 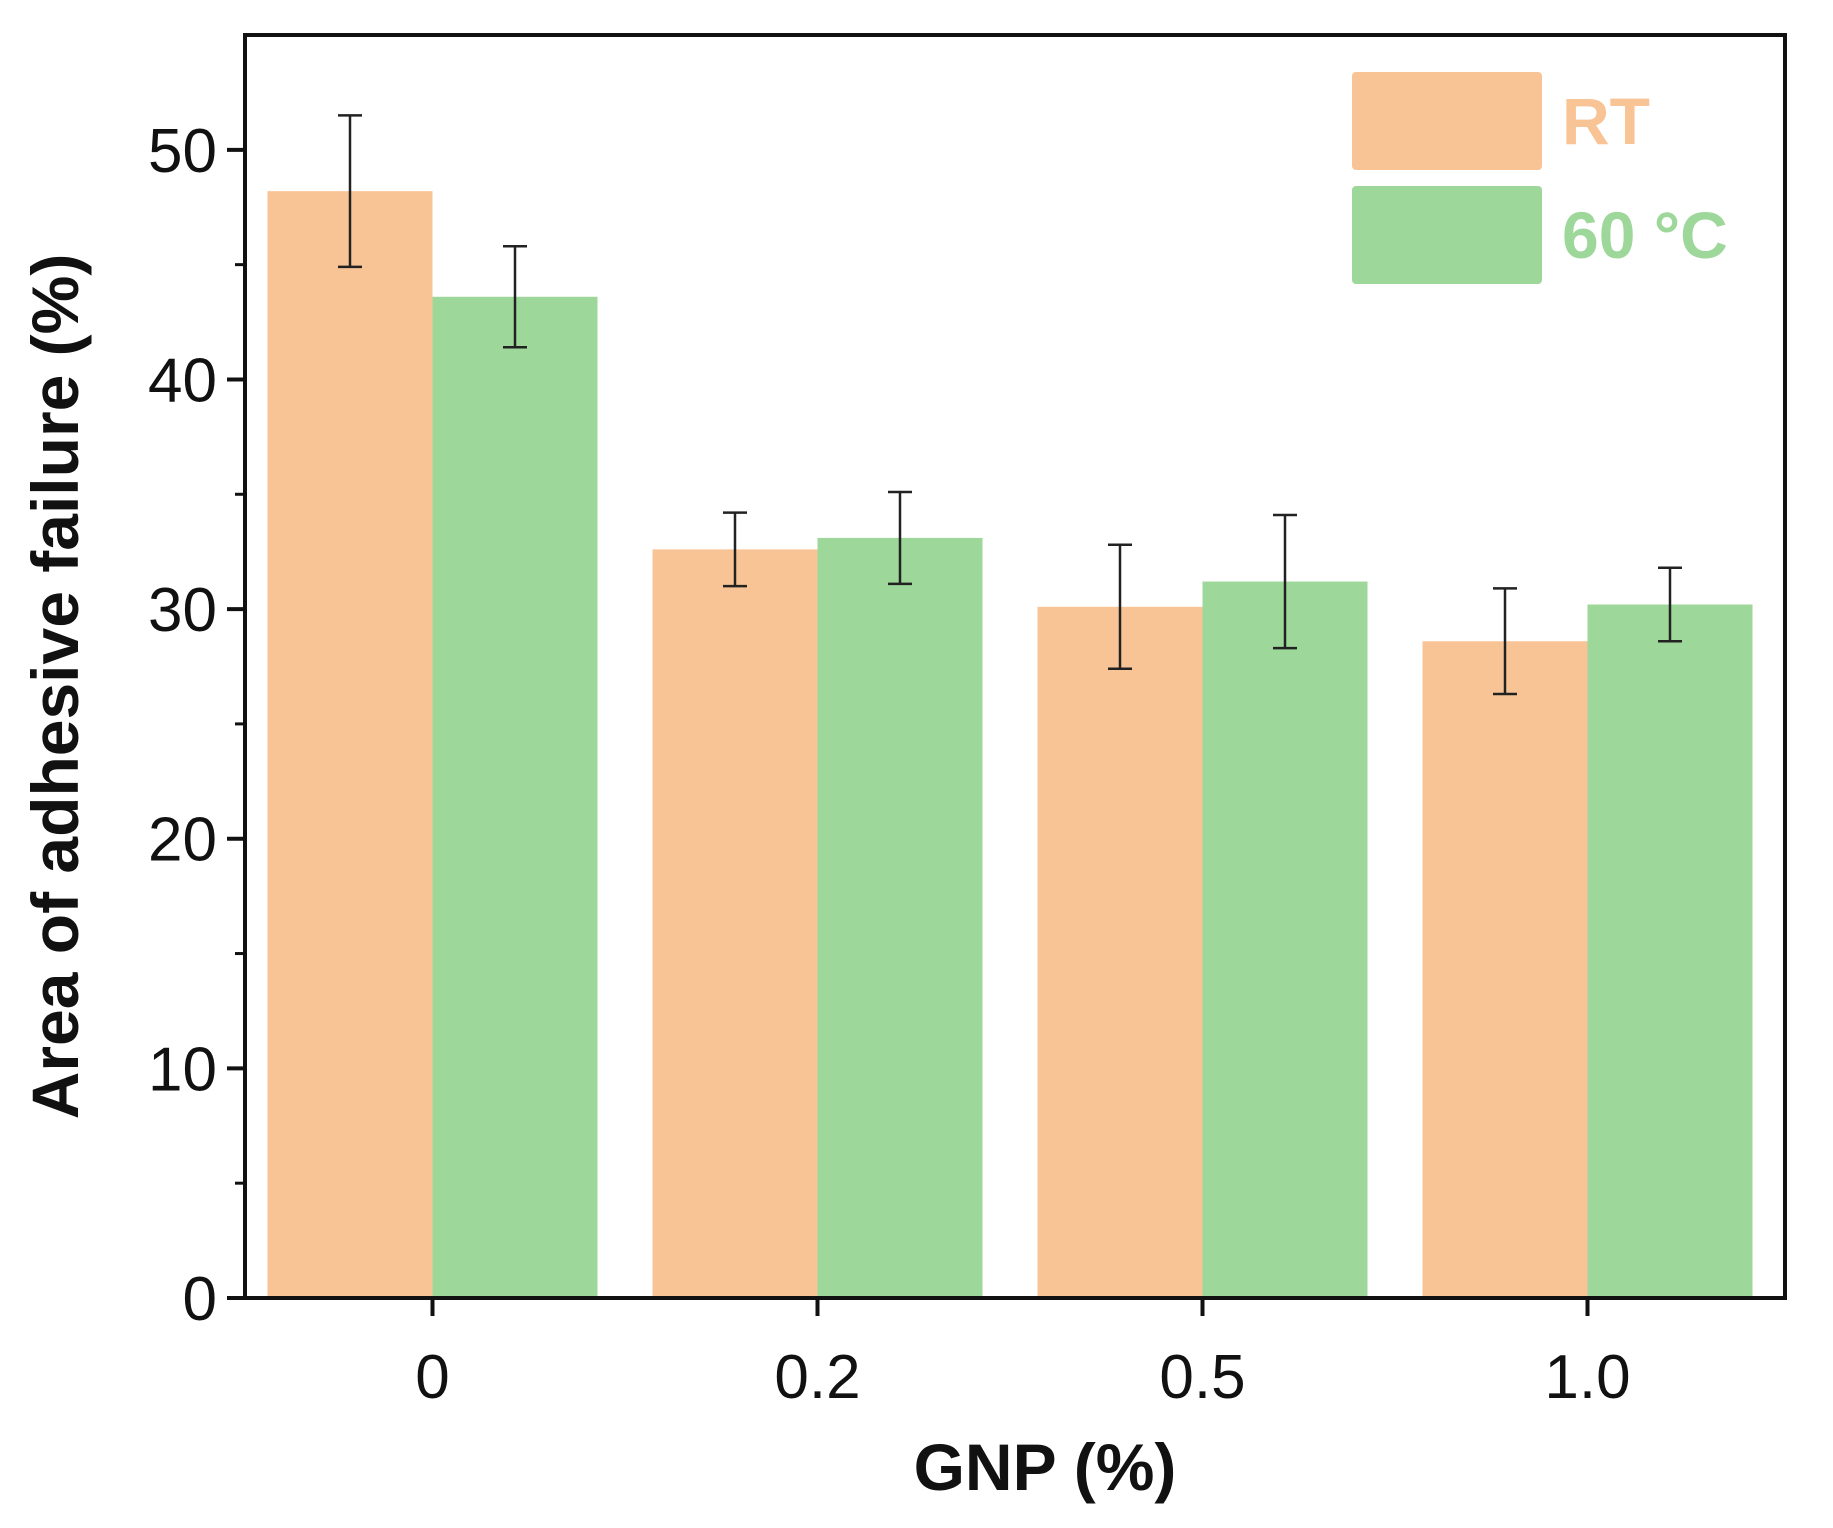 What do you see at coordinates (200, 1299) in the screenshot?
I see `y-tick-label: 0` at bounding box center [200, 1299].